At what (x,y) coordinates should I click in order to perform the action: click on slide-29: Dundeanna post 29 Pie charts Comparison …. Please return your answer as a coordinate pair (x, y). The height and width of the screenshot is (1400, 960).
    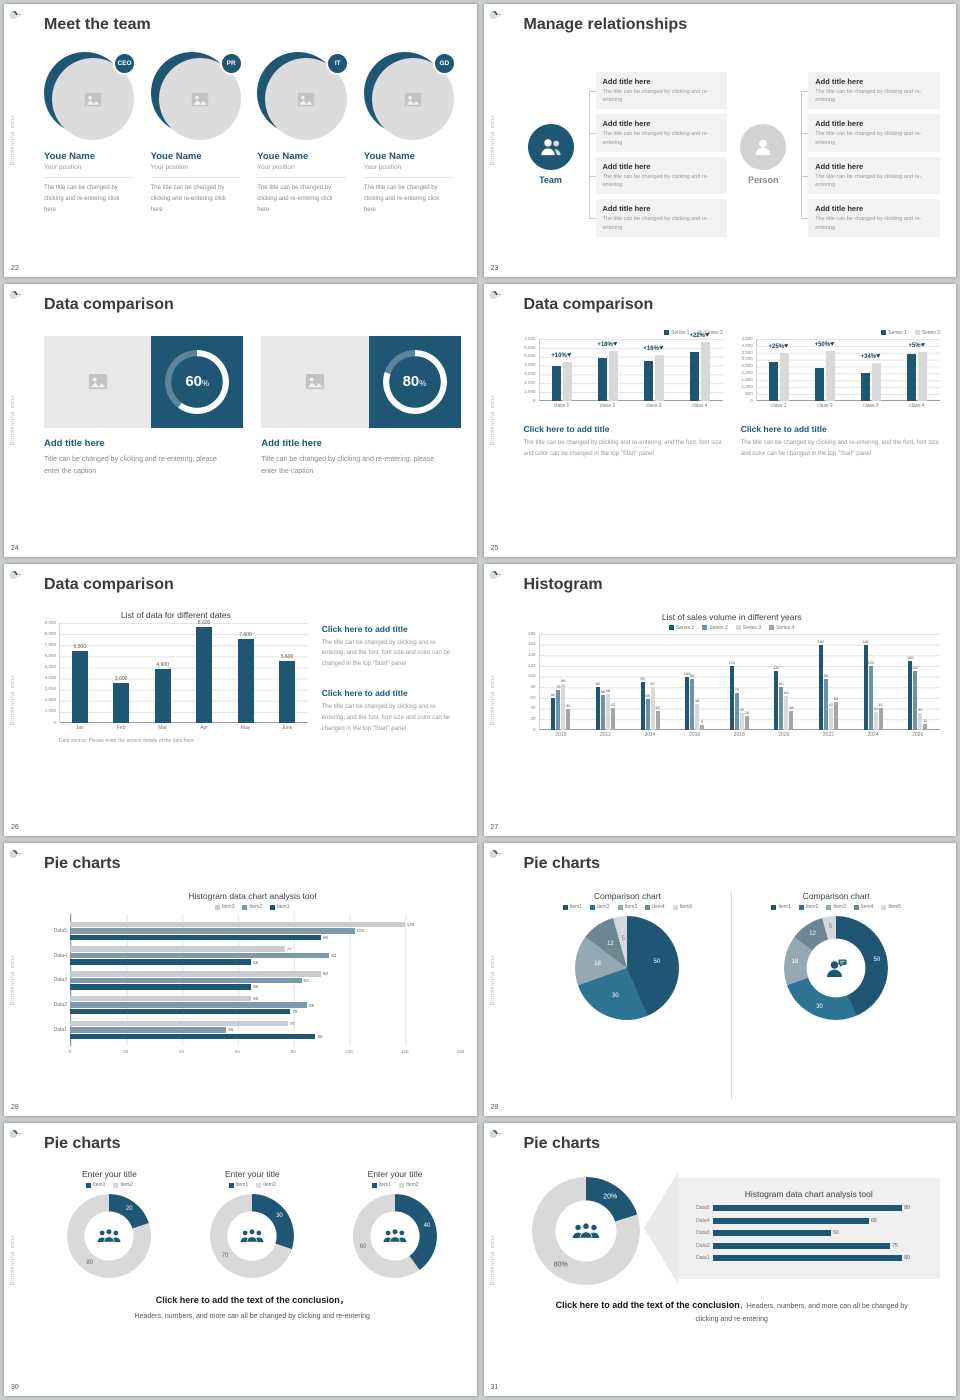
    Looking at the image, I should click on (719, 980).